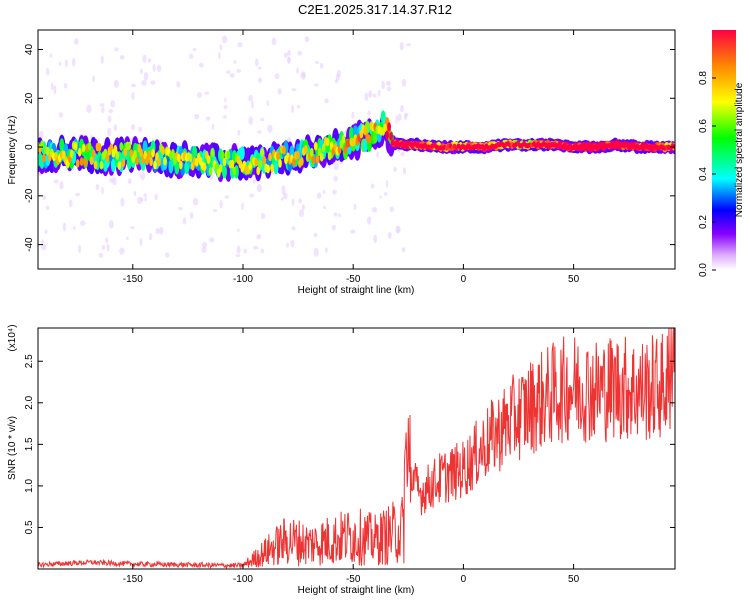 Image resolution: width=750 pixels, height=600 pixels. Describe the element at coordinates (703, 270) in the screenshot. I see `colorbar-tick-label: 0.0` at that location.